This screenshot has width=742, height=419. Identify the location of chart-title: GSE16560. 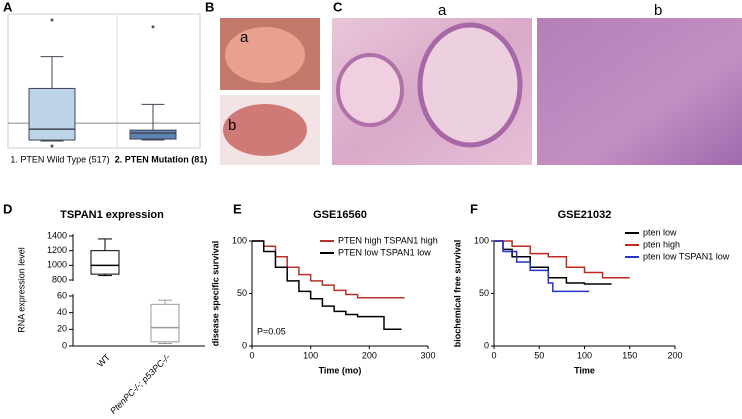
(340, 215).